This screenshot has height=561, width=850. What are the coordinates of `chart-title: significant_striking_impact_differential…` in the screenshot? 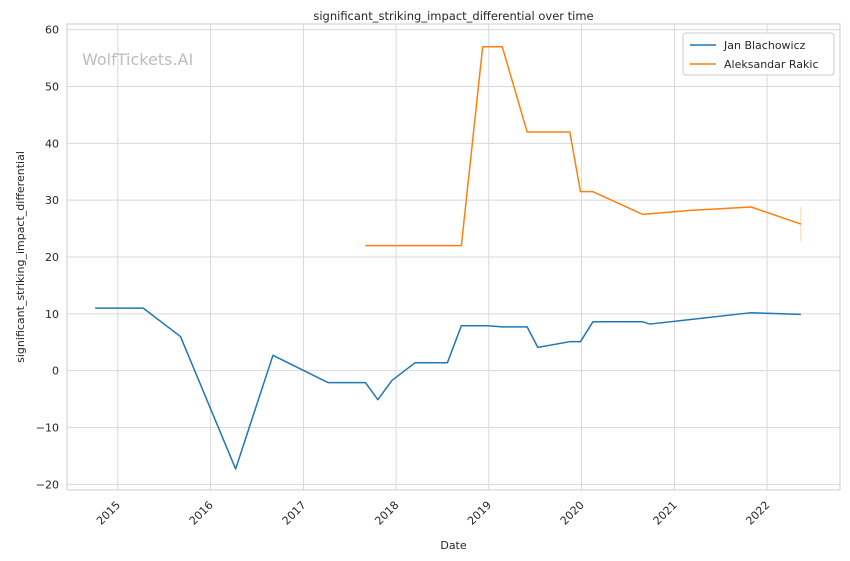 It's located at (453, 16).